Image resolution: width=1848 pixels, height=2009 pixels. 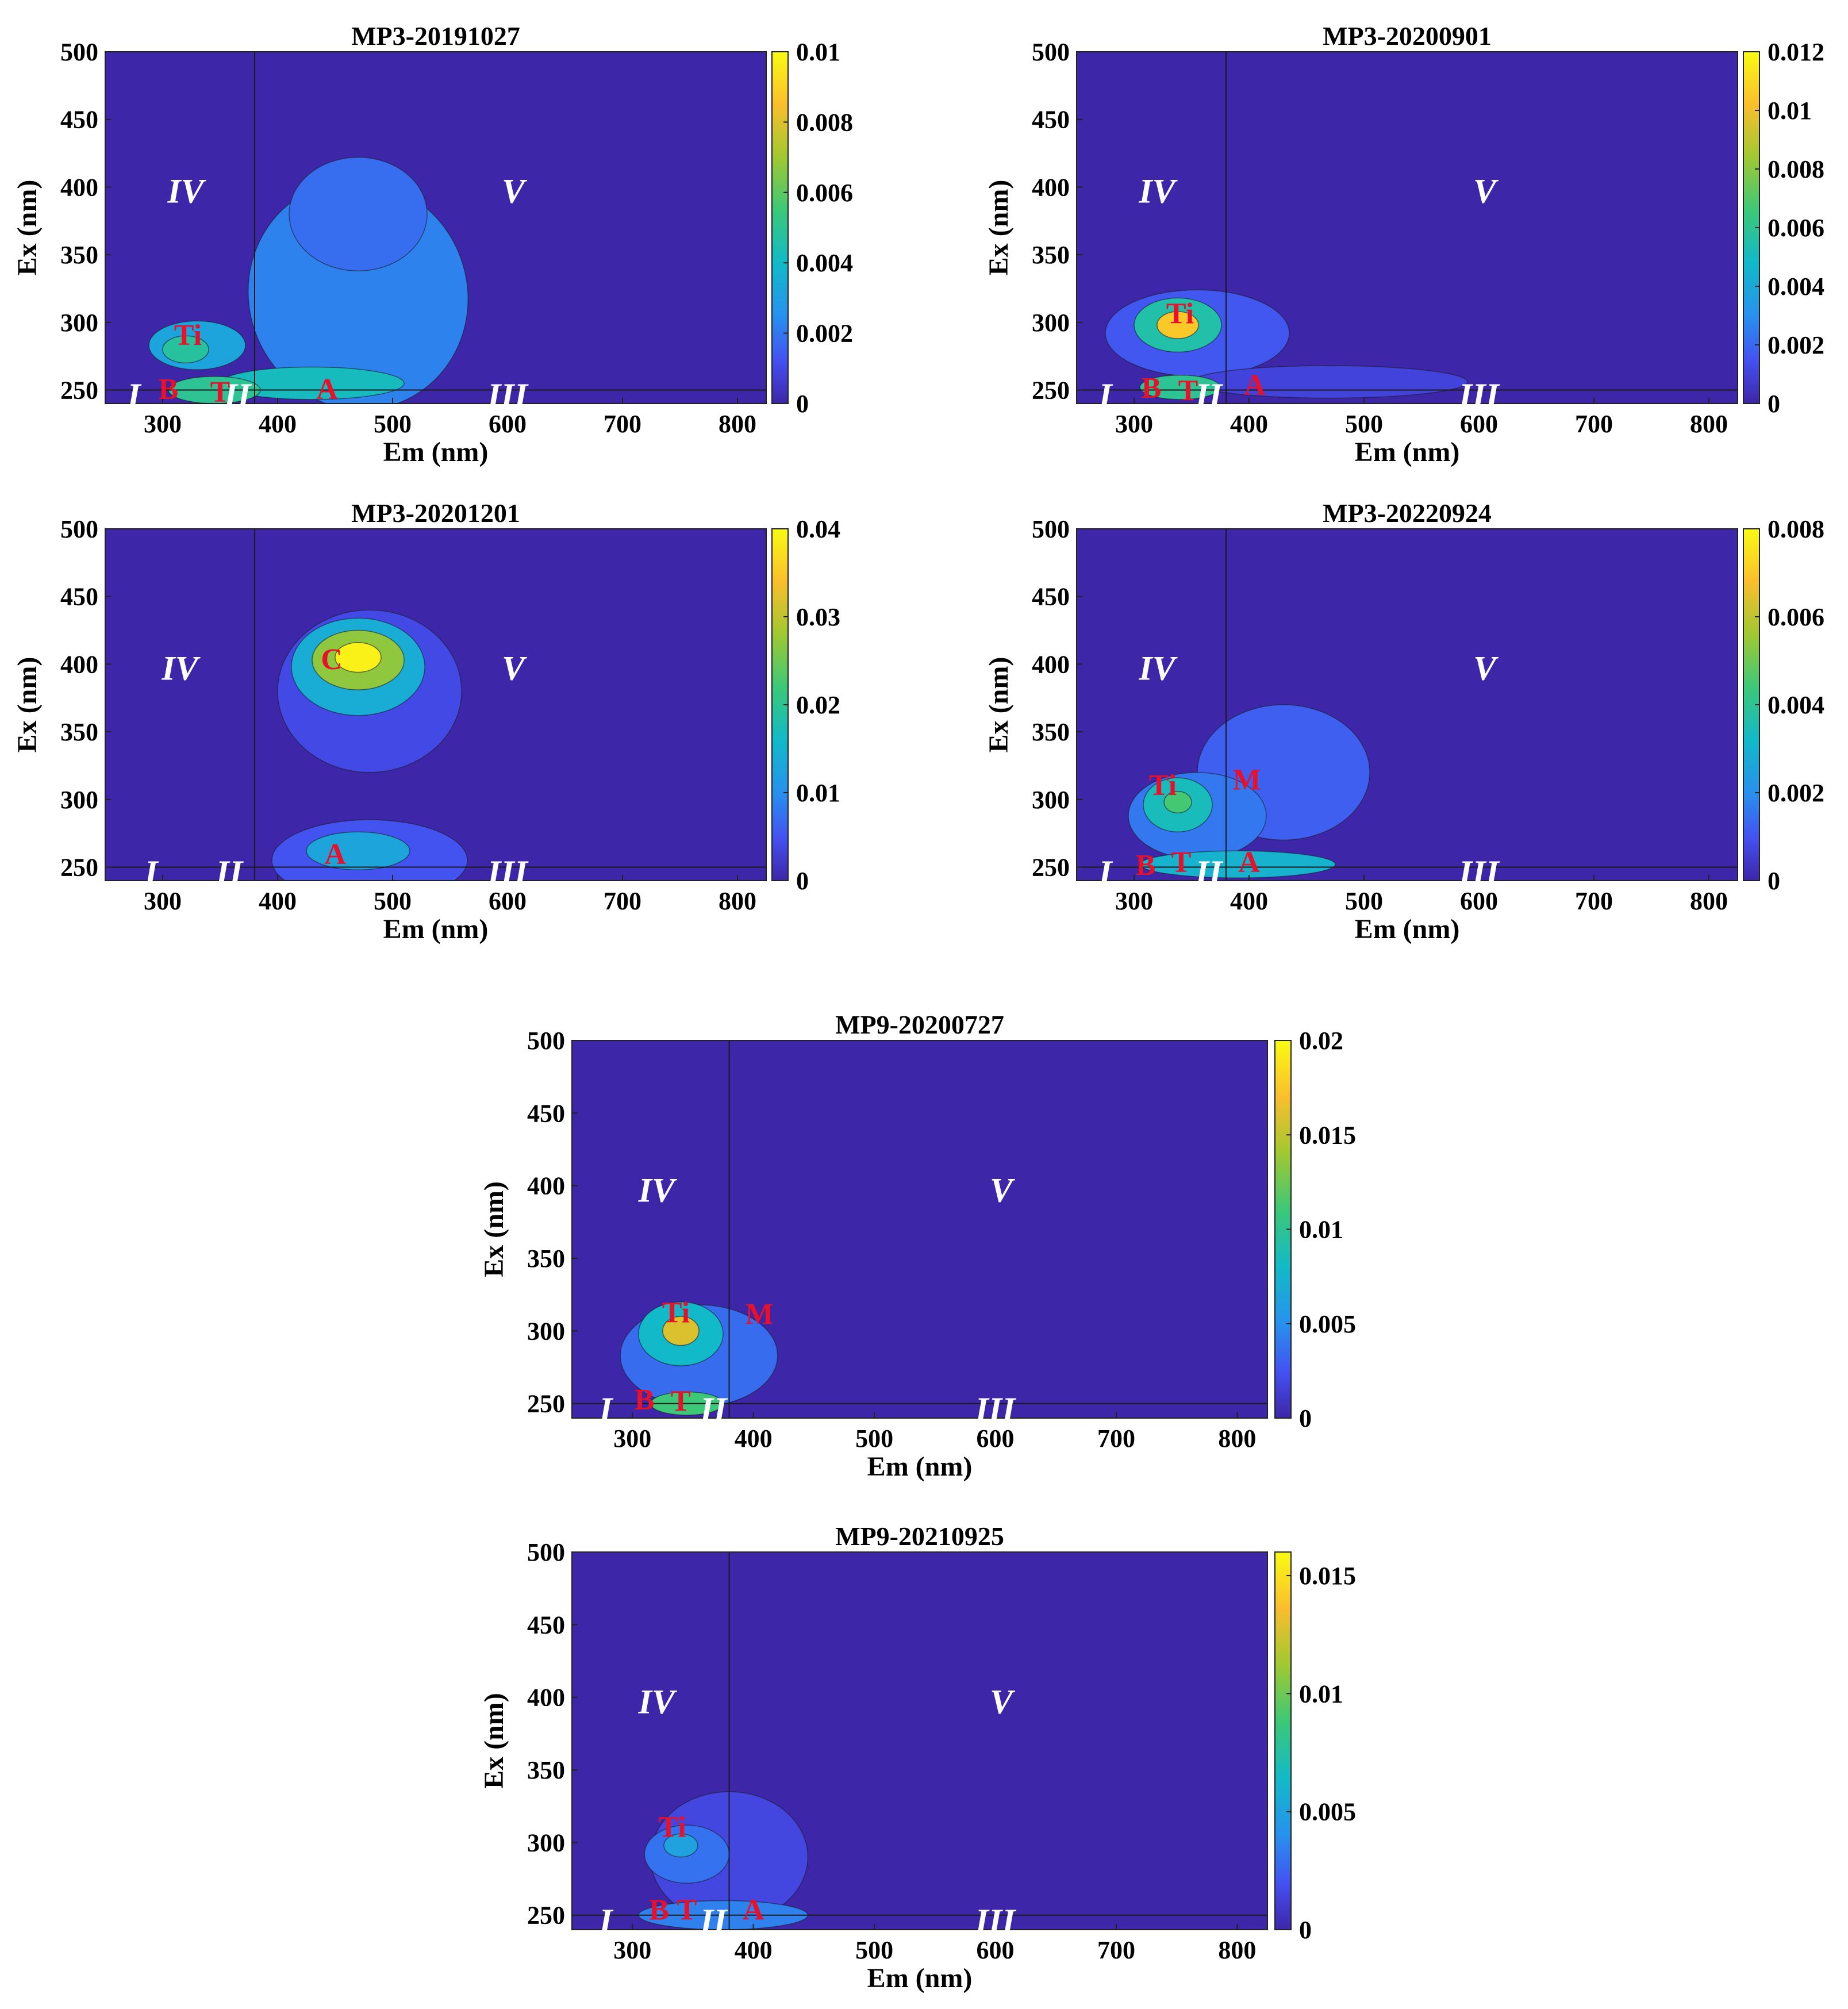 I want to click on colorbar-tick-label: 0, so click(x=1774, y=881).